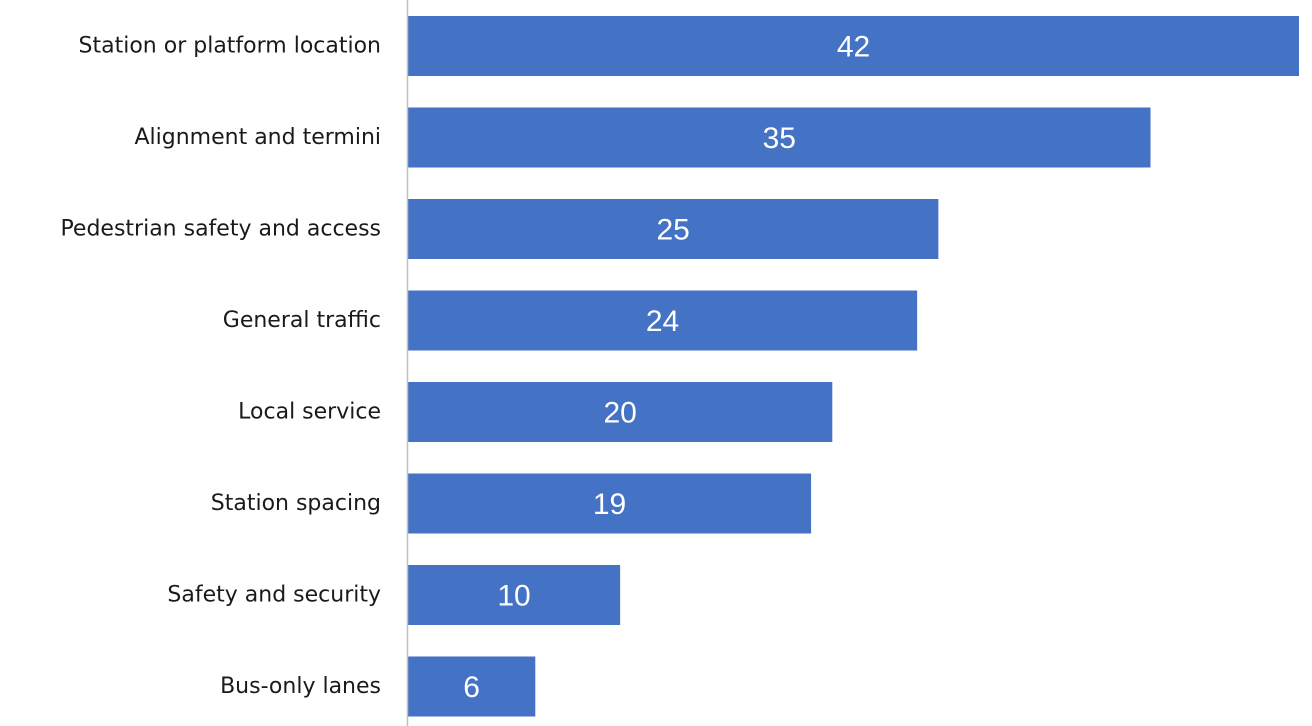  What do you see at coordinates (230, 46) in the screenshot?
I see `category-label-0: Station or platform location` at bounding box center [230, 46].